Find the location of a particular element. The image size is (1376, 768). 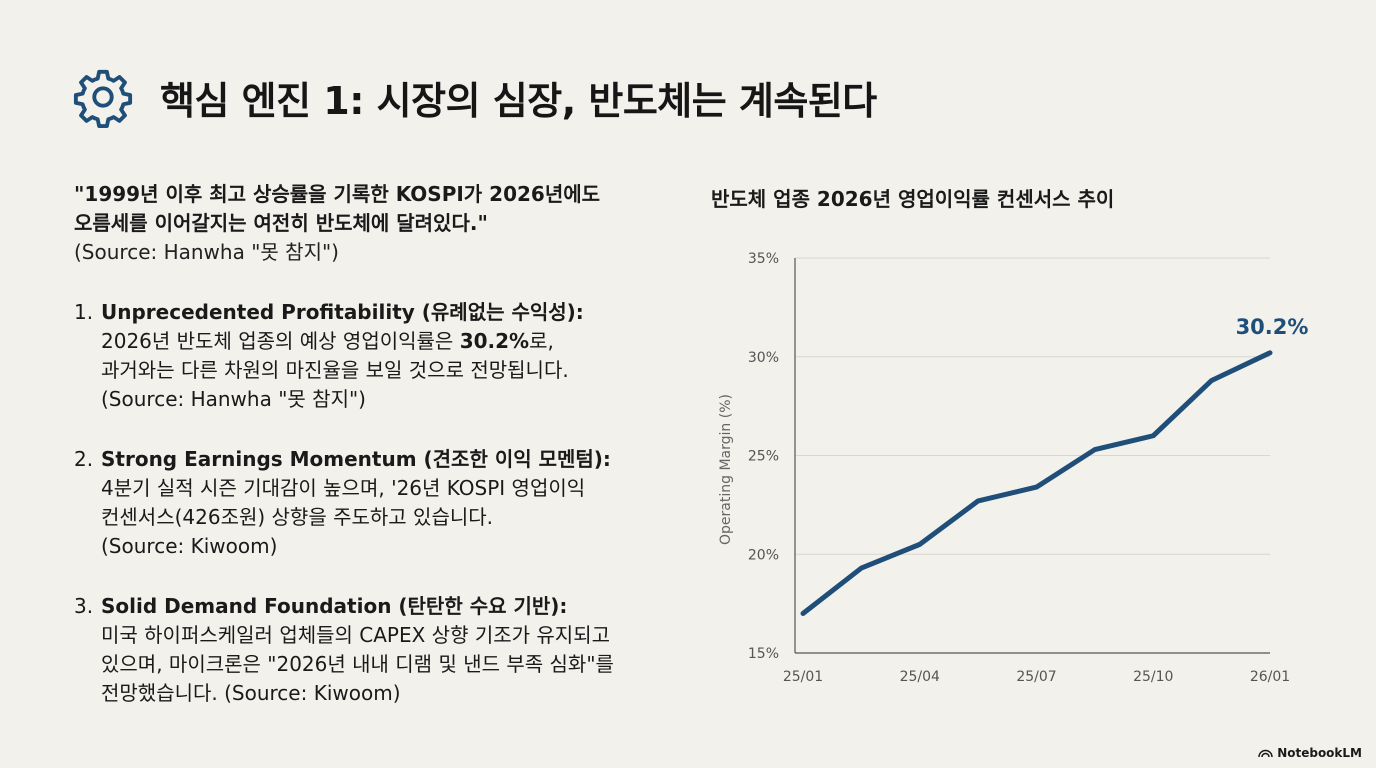

point-heading: Strong Earnings Momentum (견조한 이익 모멘텀): is located at coordinates (356, 459).